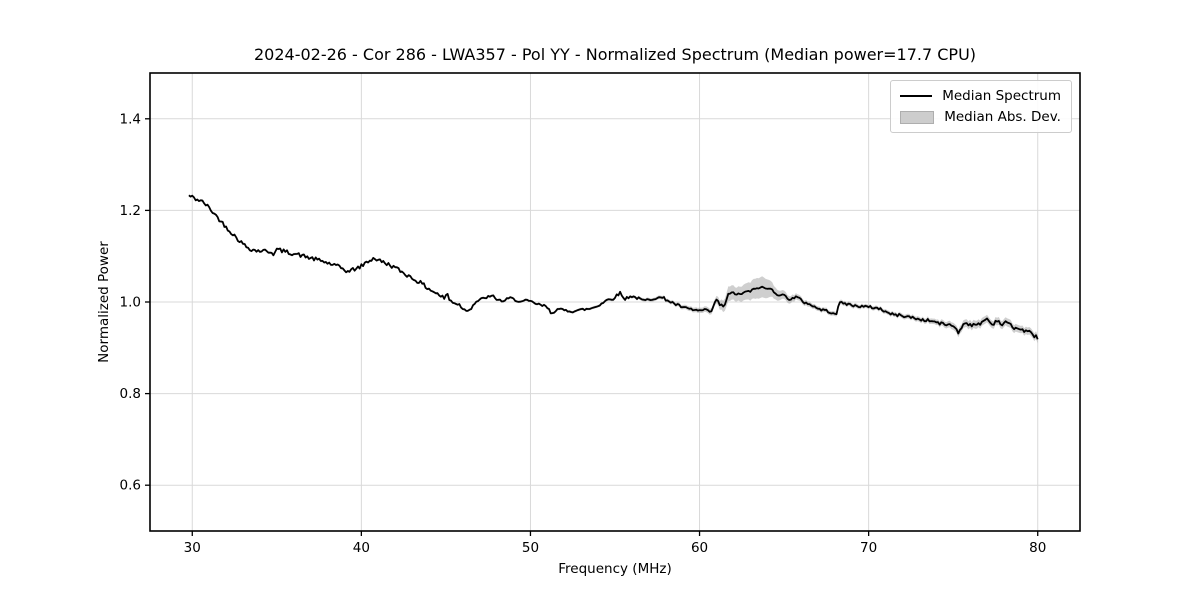 Image resolution: width=1200 pixels, height=600 pixels. Describe the element at coordinates (130, 211) in the screenshot. I see `y-tick-label: 1.2` at that location.